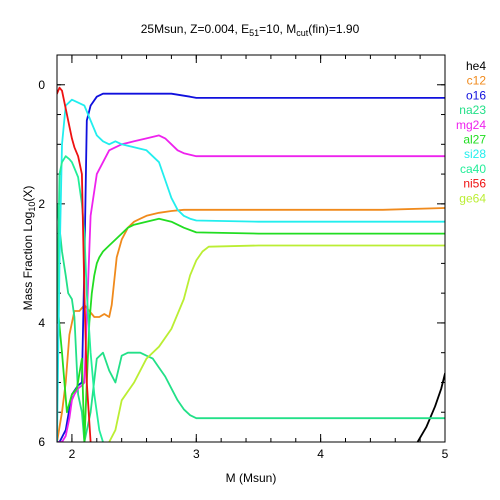 This screenshot has width=500, height=500. What do you see at coordinates (472, 198) in the screenshot?
I see `legend-entry-ge64: ge64` at bounding box center [472, 198].